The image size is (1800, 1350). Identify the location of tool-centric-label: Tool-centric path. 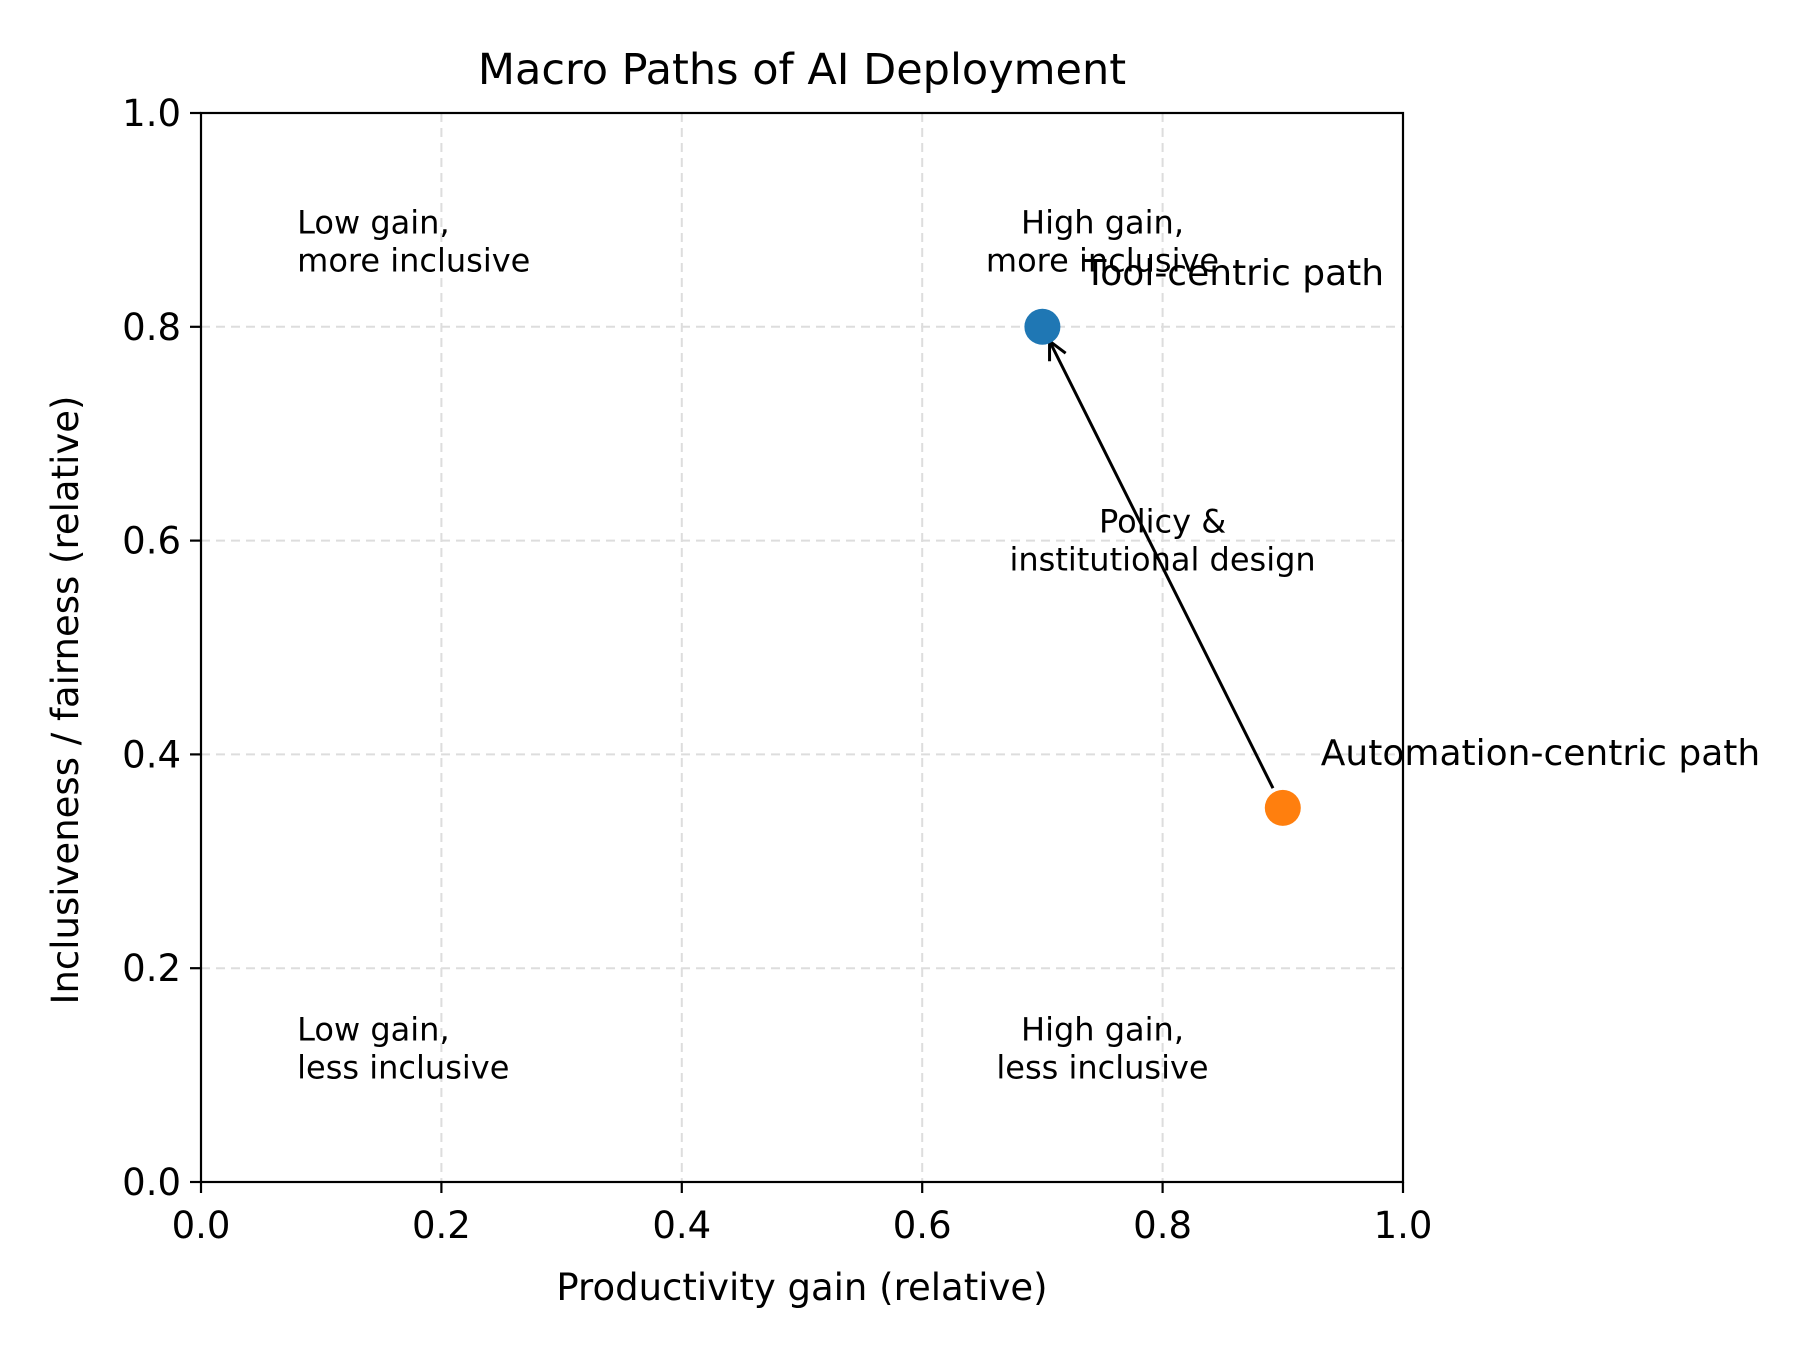
(1233, 273).